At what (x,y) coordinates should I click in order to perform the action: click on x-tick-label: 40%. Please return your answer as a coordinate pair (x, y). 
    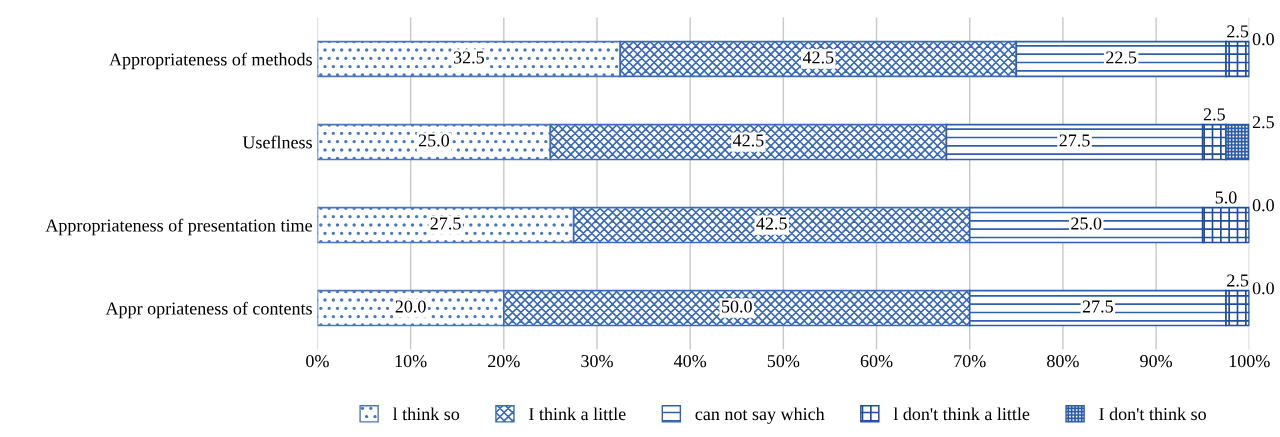
    Looking at the image, I should click on (690, 361).